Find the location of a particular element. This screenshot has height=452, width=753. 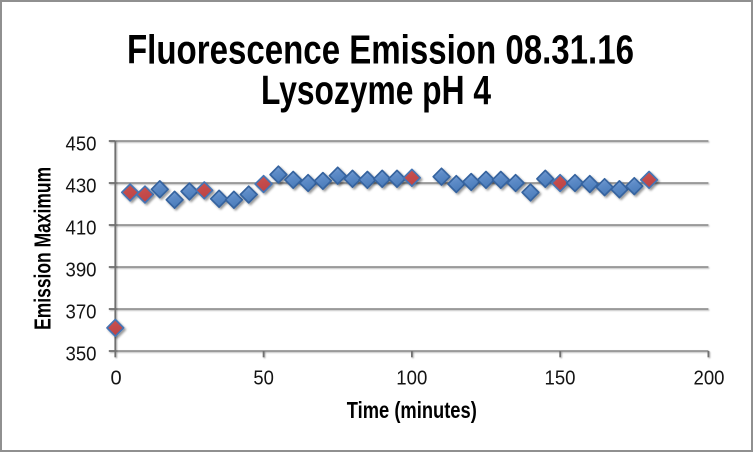

svg-text: 100 is located at coordinates (411, 379).